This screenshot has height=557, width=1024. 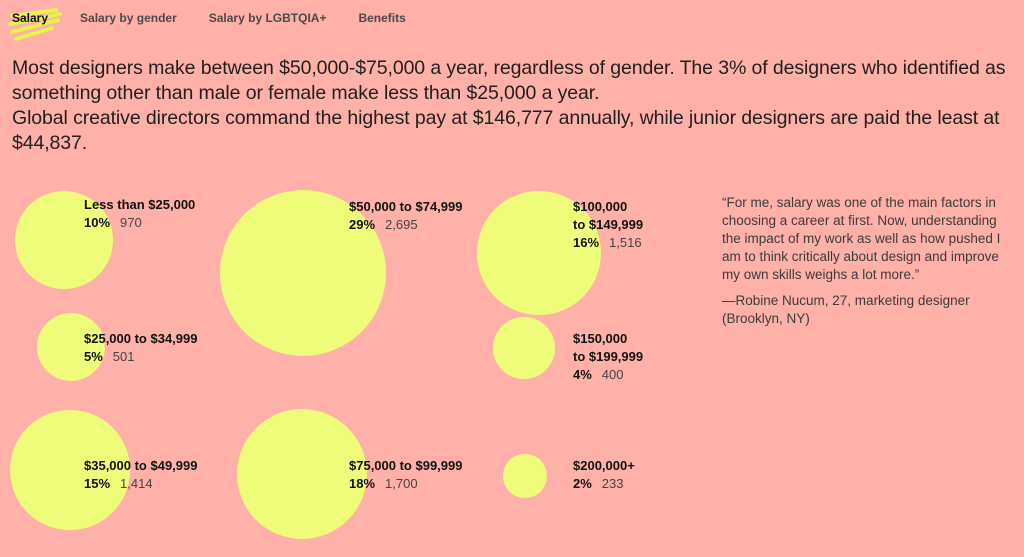 I want to click on salary-percent-label: 4%, so click(x=582, y=374).